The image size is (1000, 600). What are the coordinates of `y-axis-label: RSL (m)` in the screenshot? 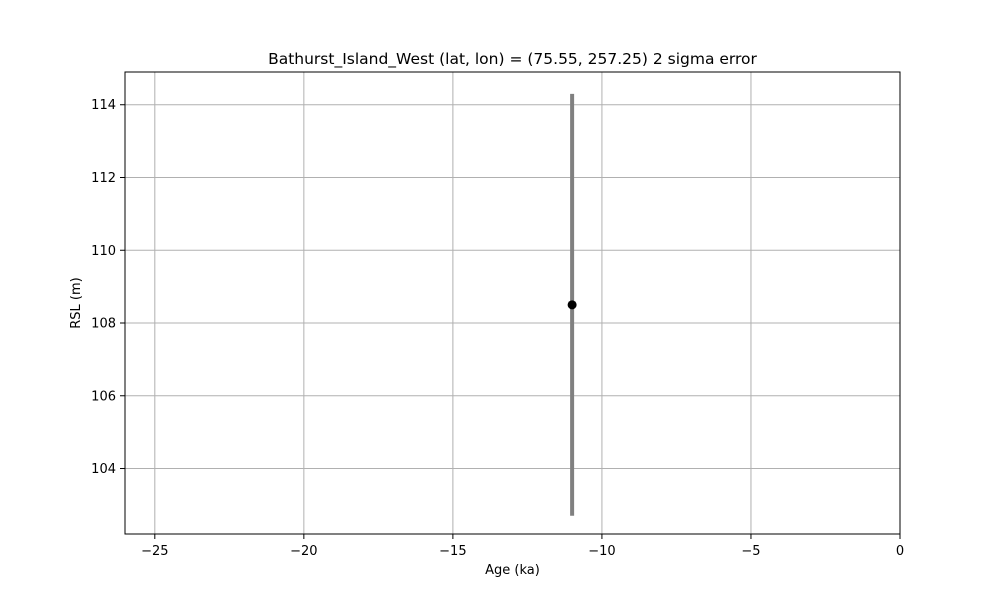 It's located at (76, 302).